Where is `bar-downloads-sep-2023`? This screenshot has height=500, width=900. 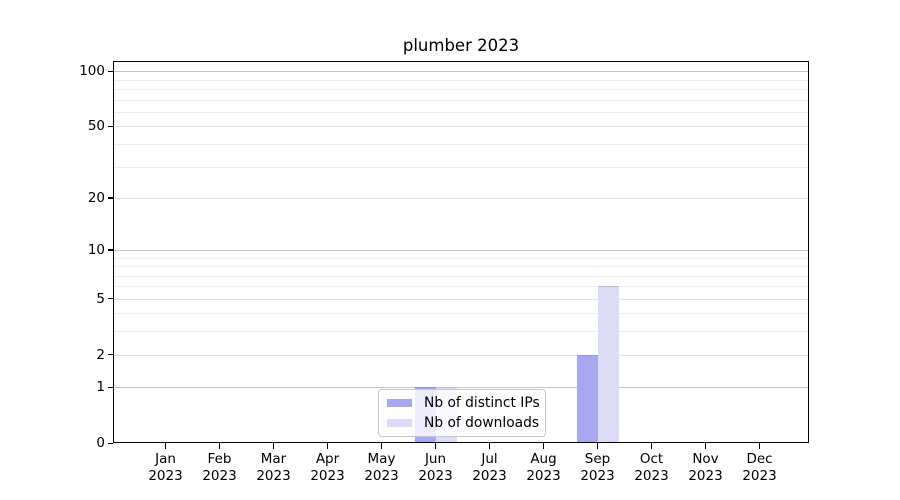
bar-downloads-sep-2023 is located at coordinates (608, 364).